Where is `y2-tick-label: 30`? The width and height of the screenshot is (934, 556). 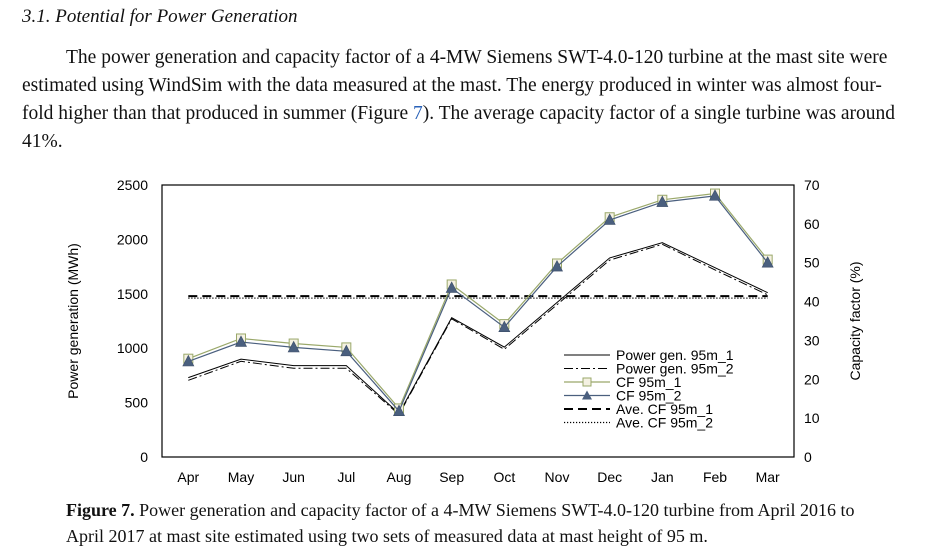 y2-tick-label: 30 is located at coordinates (812, 340).